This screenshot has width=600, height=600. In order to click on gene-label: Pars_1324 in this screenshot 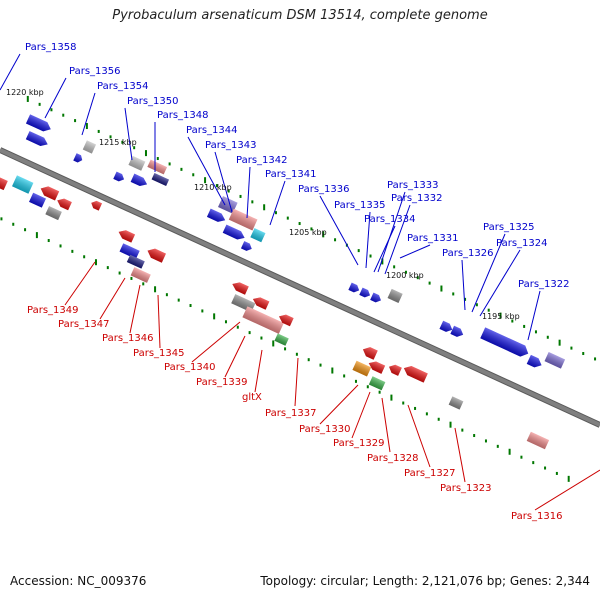, I will do `click(521, 243)`.